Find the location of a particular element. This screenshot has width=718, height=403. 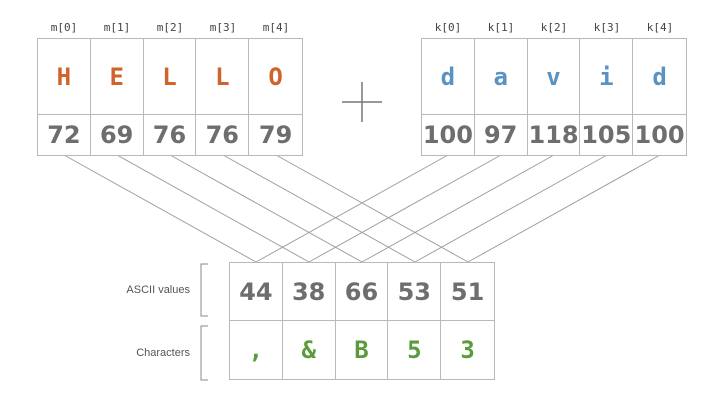

key-code-cell: 97 is located at coordinates (501, 135).